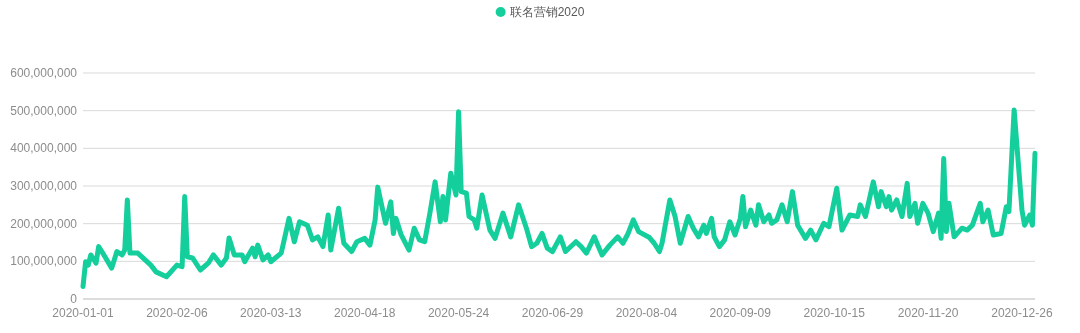 The image size is (1080, 333). What do you see at coordinates (44, 148) in the screenshot?
I see `y-tick-label: 400,000,000` at bounding box center [44, 148].